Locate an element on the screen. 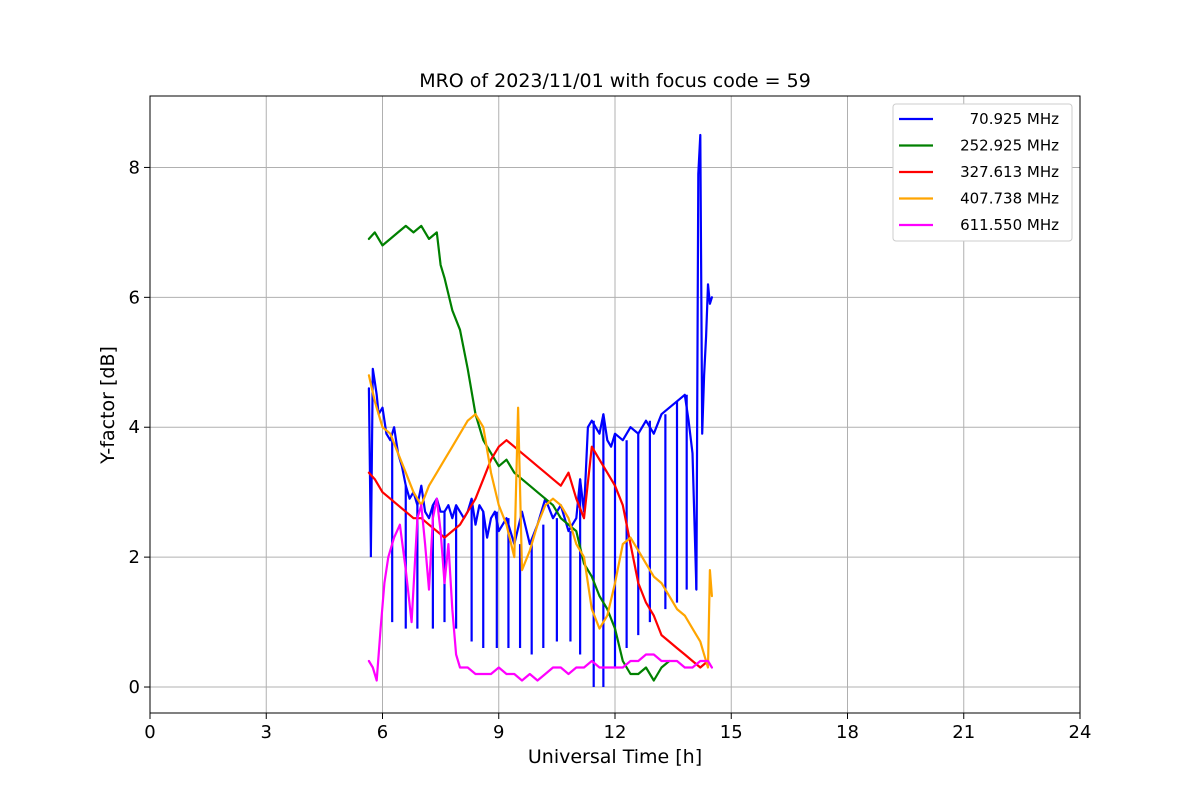 The image size is (1200, 800). y-tick-label: 2 is located at coordinates (134, 557).